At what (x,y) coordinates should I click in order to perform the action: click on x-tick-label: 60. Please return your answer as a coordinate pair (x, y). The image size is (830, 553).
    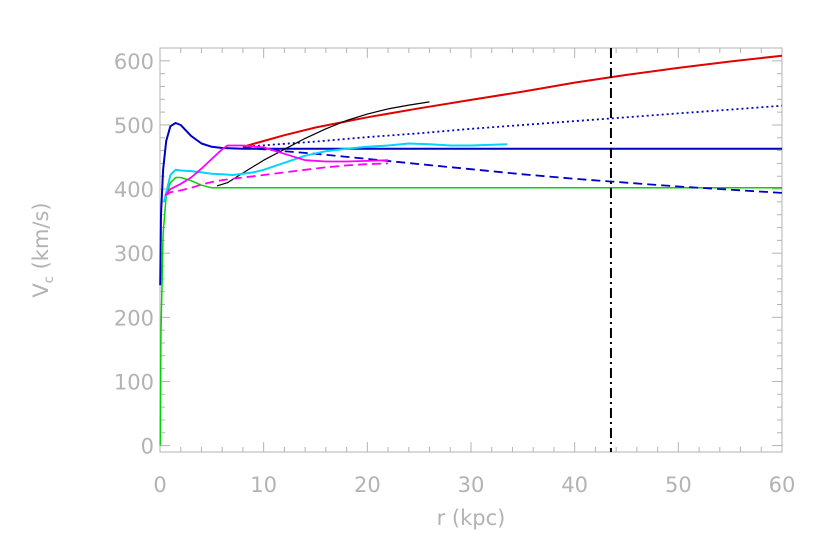
    Looking at the image, I should click on (782, 485).